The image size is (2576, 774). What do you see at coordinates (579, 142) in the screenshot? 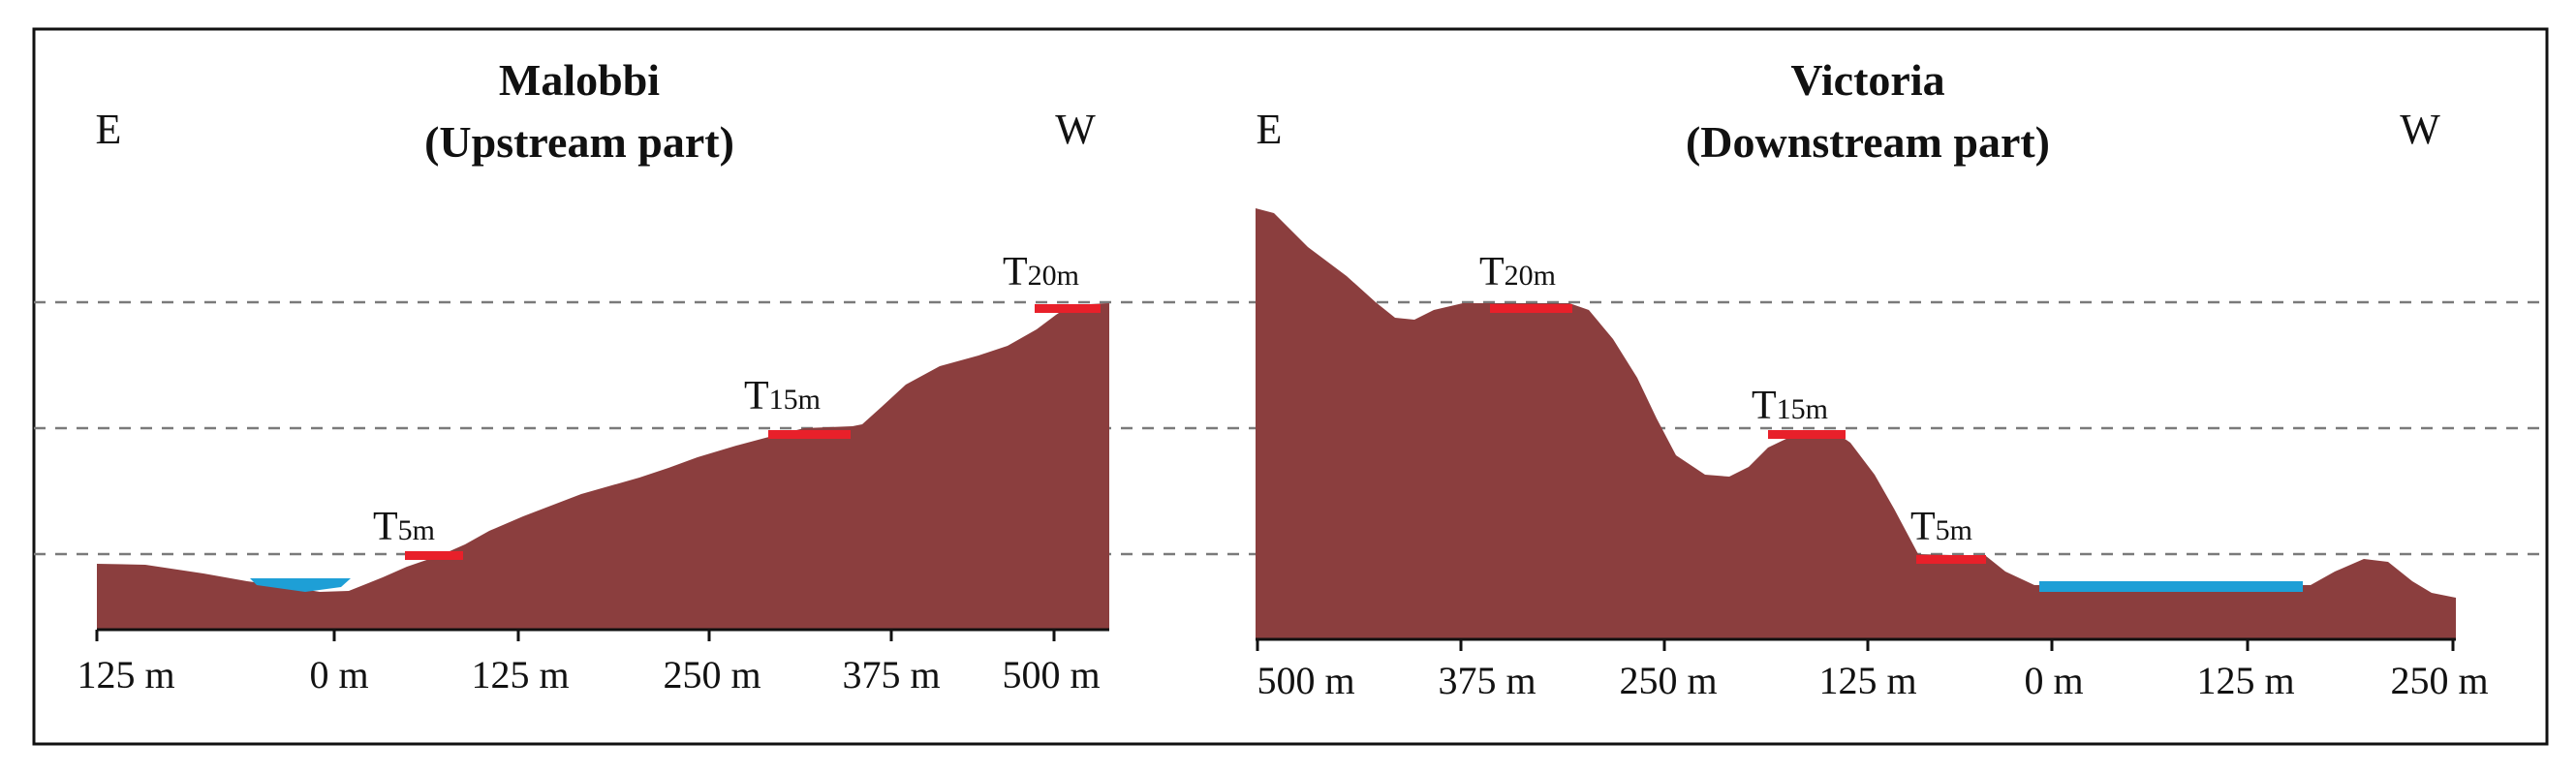
I see `panel-title-line2: (Upstream part)` at bounding box center [579, 142].